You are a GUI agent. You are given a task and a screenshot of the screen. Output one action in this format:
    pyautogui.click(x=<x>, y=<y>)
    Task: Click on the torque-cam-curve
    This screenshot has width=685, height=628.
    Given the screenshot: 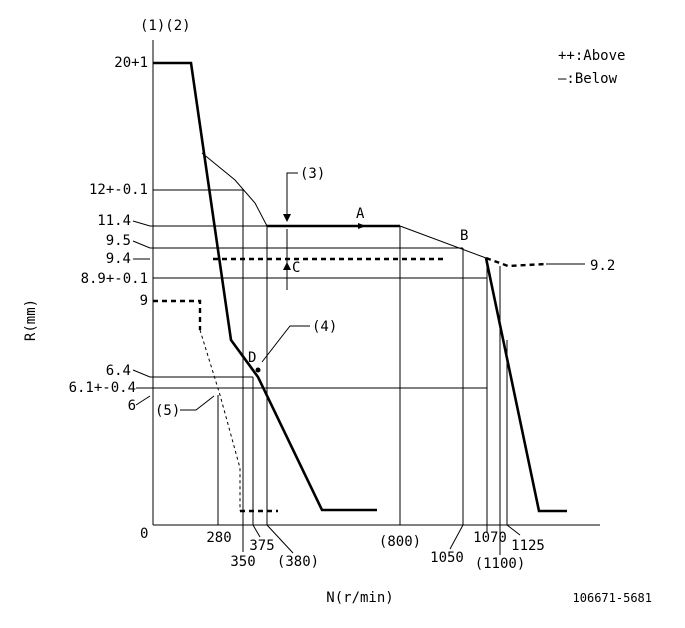 What is the action you would take?
    pyautogui.click(x=234, y=189)
    